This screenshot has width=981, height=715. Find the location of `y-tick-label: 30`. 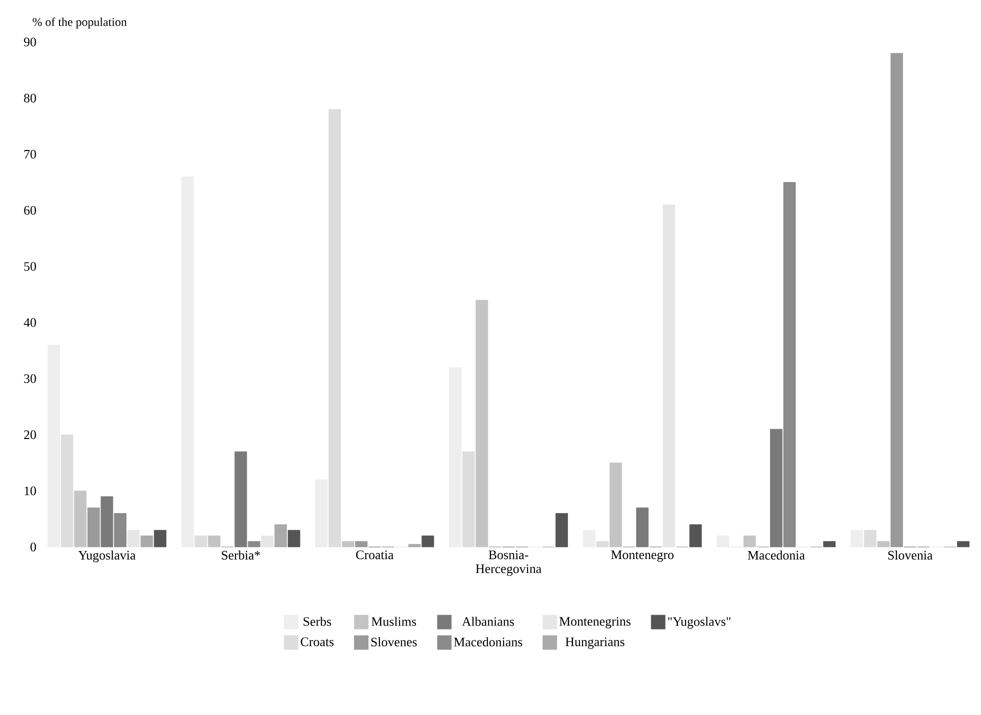

y-tick-label: 30 is located at coordinates (30, 379).